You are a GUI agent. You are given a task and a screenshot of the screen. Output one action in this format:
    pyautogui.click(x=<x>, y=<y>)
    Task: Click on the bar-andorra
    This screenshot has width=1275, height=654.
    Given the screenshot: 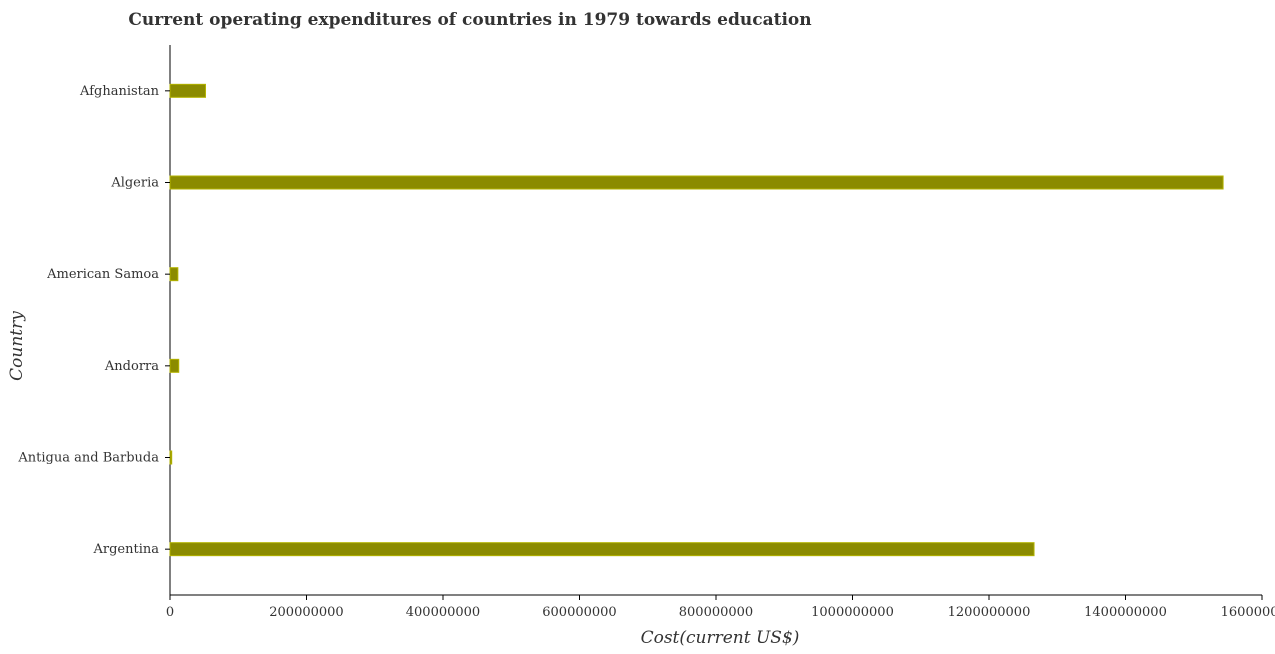 What is the action you would take?
    pyautogui.click(x=174, y=365)
    